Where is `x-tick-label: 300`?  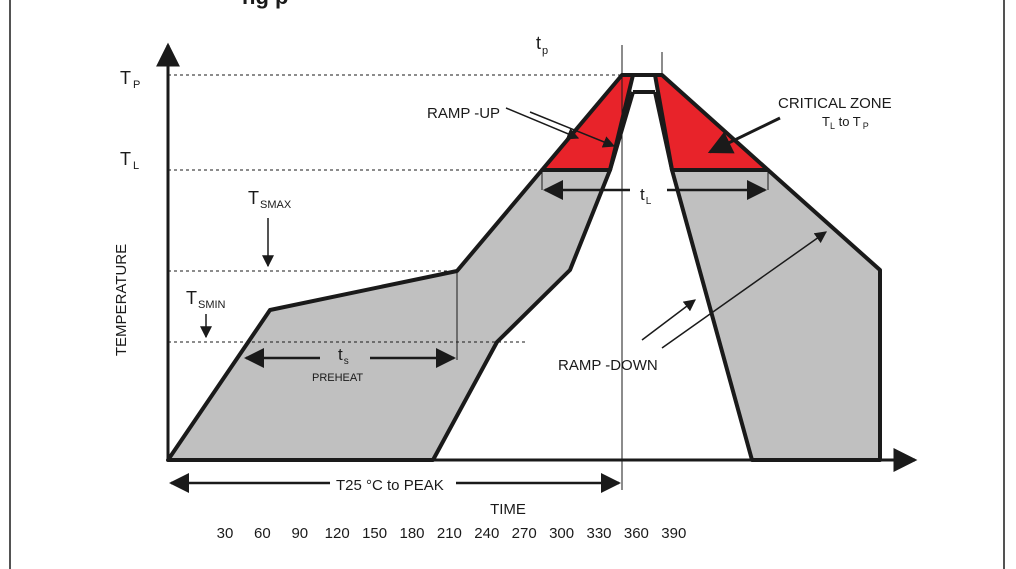 x-tick-label: 300 is located at coordinates (561, 533).